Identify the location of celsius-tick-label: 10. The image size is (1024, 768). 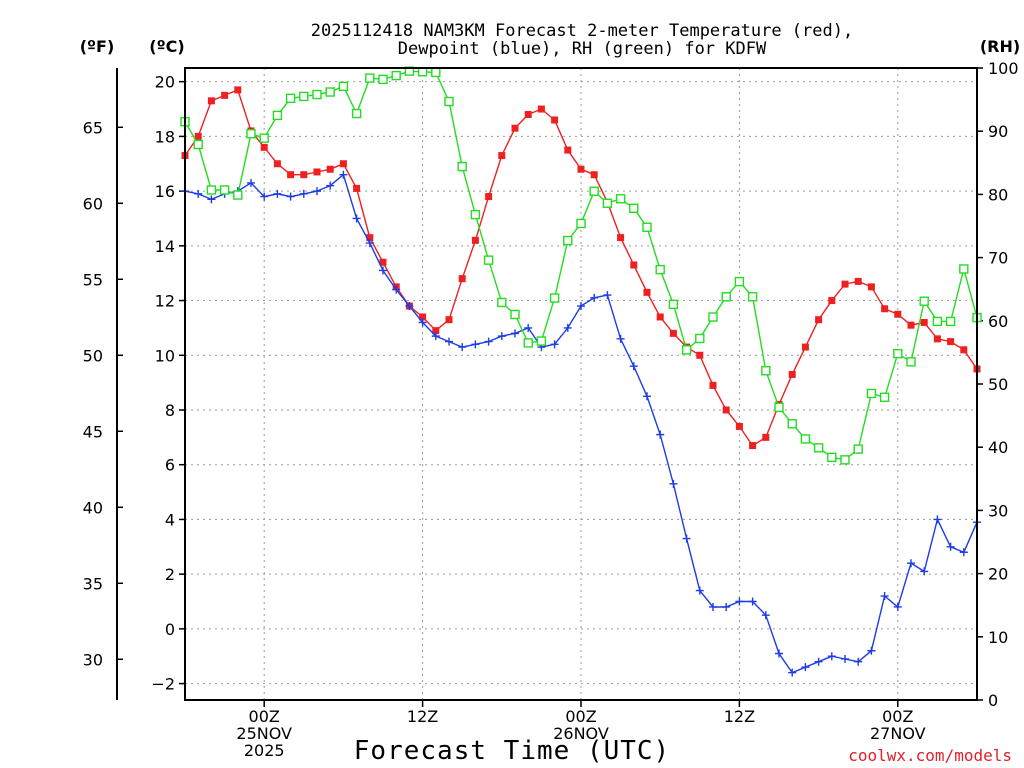
(165, 355).